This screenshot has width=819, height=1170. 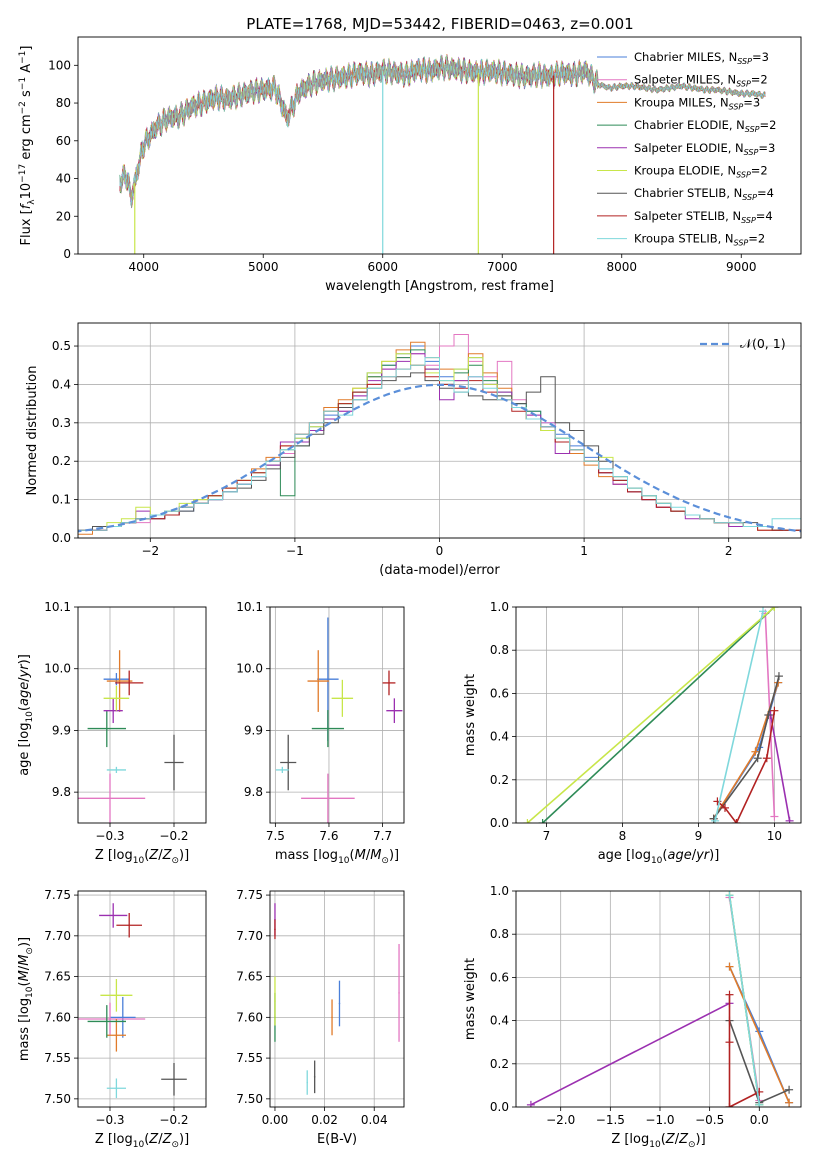 What do you see at coordinates (470, 999) in the screenshot?
I see `weight_vs_z-ylabel: mass weight` at bounding box center [470, 999].